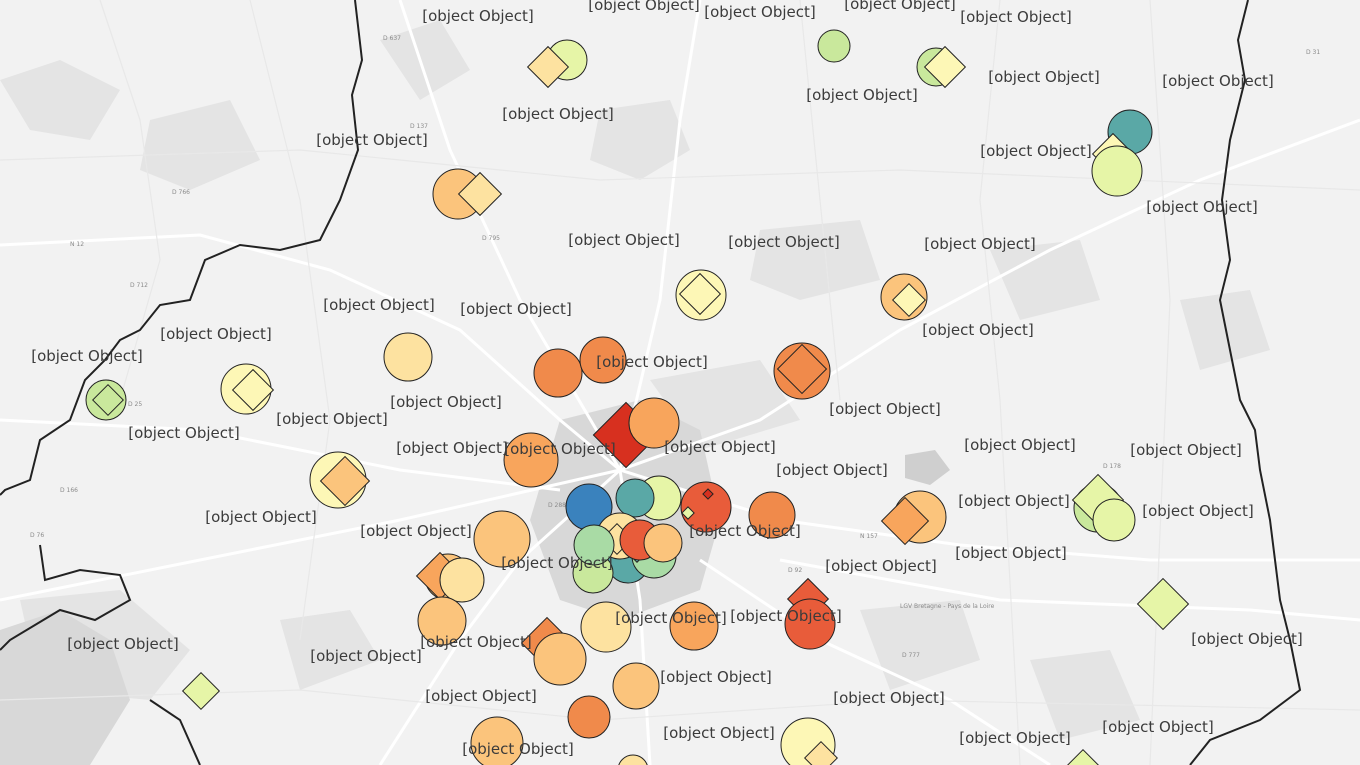  Describe the element at coordinates (135, 404) in the screenshot. I see `road-label: D 25` at that location.